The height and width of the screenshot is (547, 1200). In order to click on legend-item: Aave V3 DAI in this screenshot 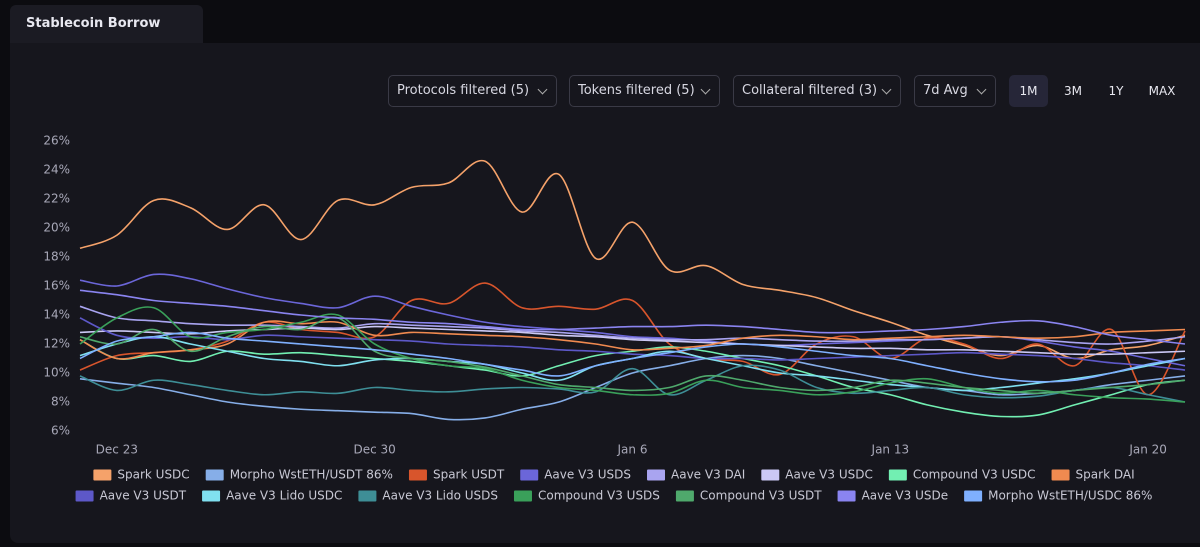, I will do `click(696, 475)`.